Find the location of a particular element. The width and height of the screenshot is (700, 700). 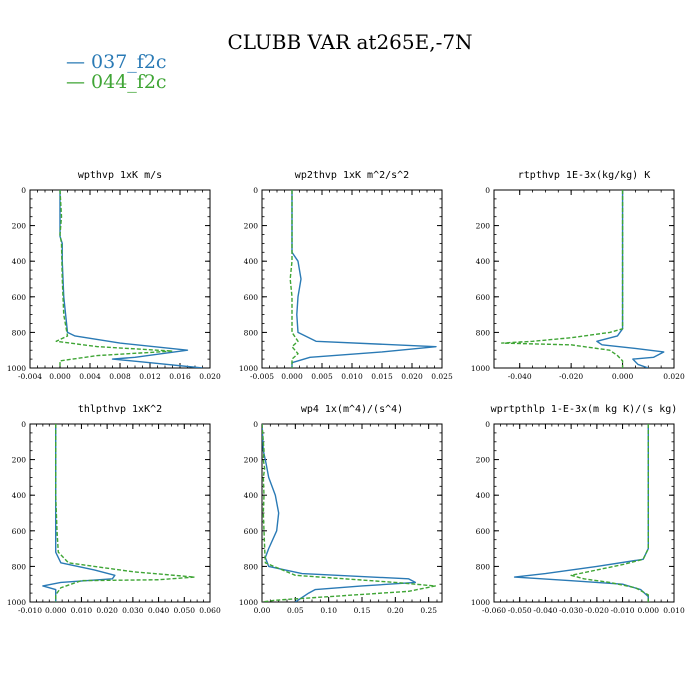

x-tick-label: 0.030 is located at coordinates (133, 610).